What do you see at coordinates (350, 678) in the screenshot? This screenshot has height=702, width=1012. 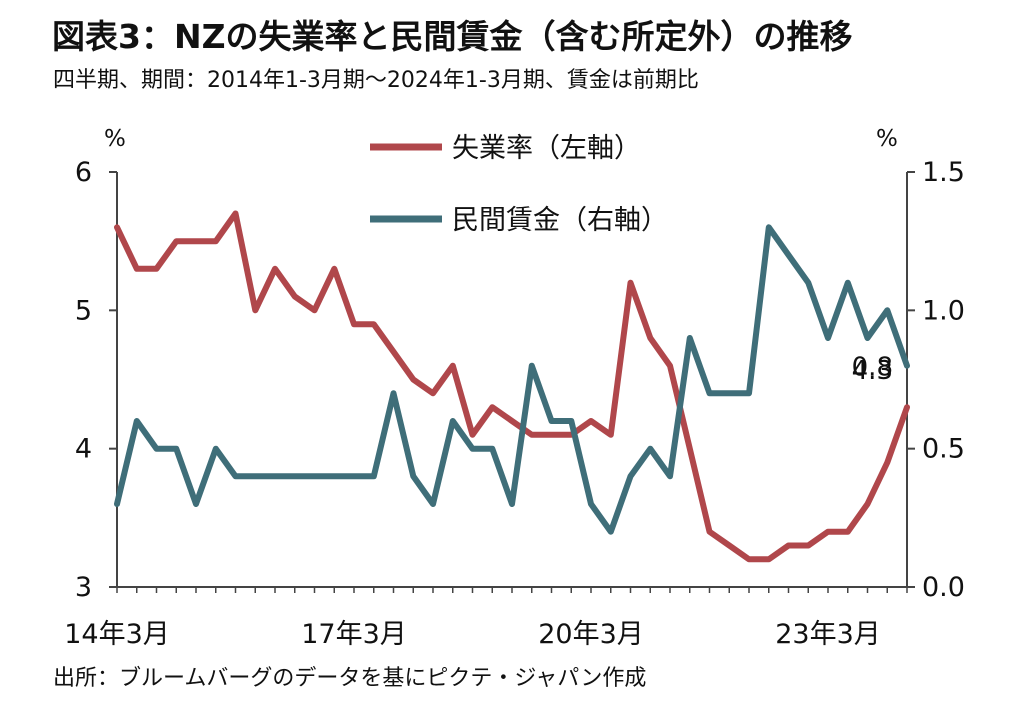 I see `source-note: 出所：ブルームバーグのデータを基にピクテ・ジャパン作成` at bounding box center [350, 678].